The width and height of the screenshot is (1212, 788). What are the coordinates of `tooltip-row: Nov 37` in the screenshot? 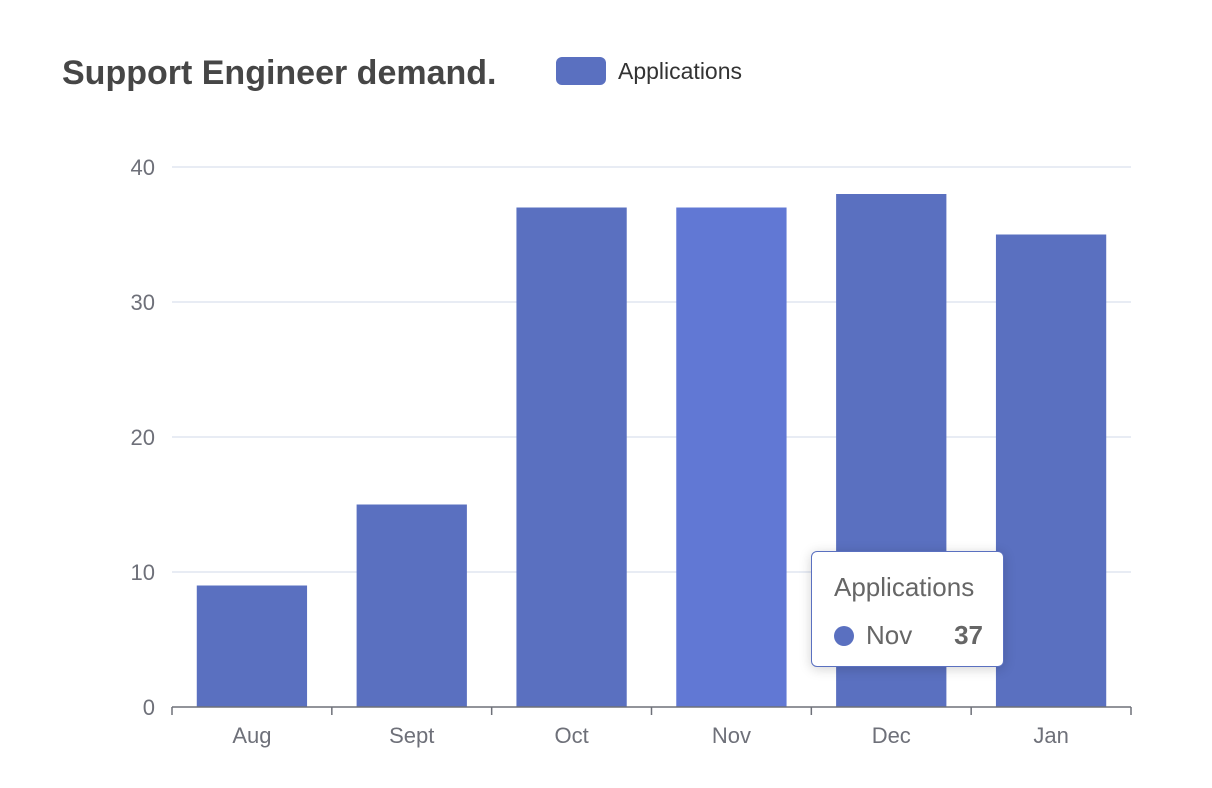 It's located at (908, 635).